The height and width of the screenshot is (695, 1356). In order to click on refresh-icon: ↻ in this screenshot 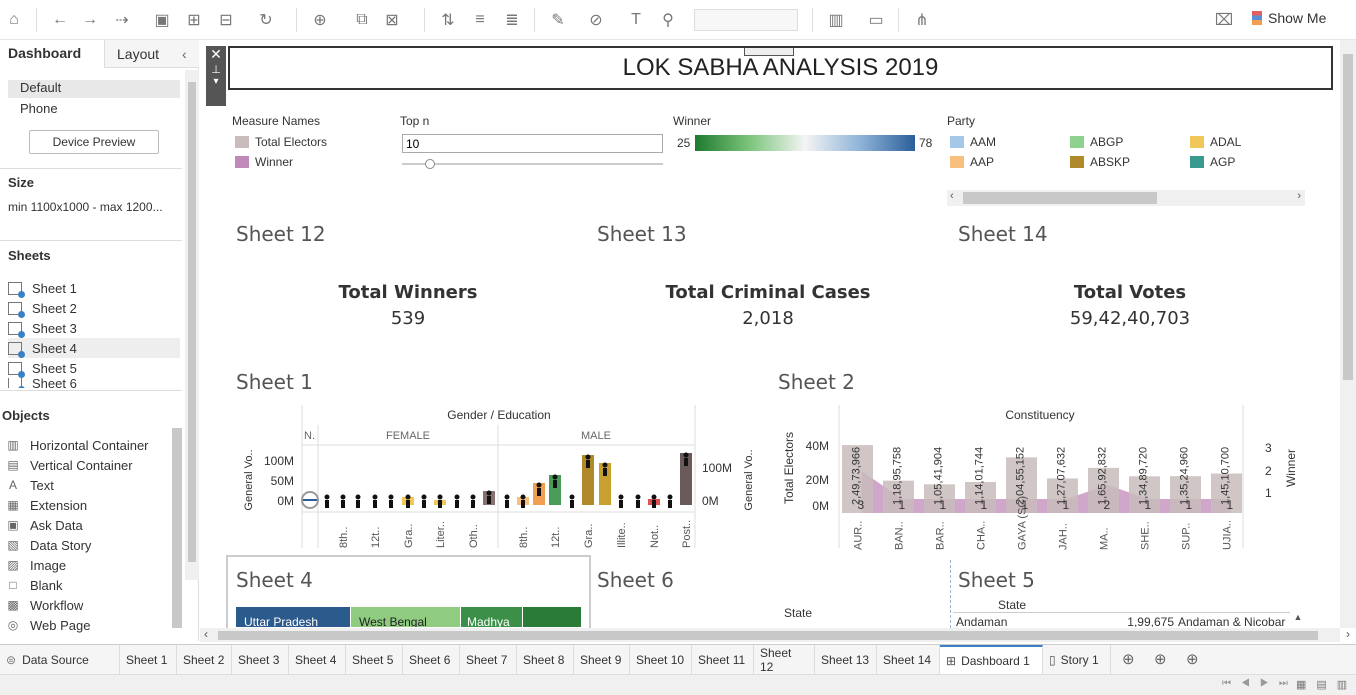, I will do `click(266, 20)`.